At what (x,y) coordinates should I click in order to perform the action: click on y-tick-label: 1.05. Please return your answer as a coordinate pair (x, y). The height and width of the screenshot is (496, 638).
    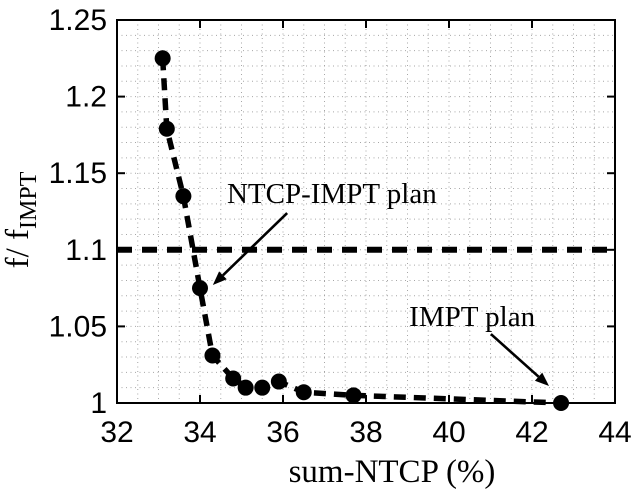
    Looking at the image, I should click on (78, 326).